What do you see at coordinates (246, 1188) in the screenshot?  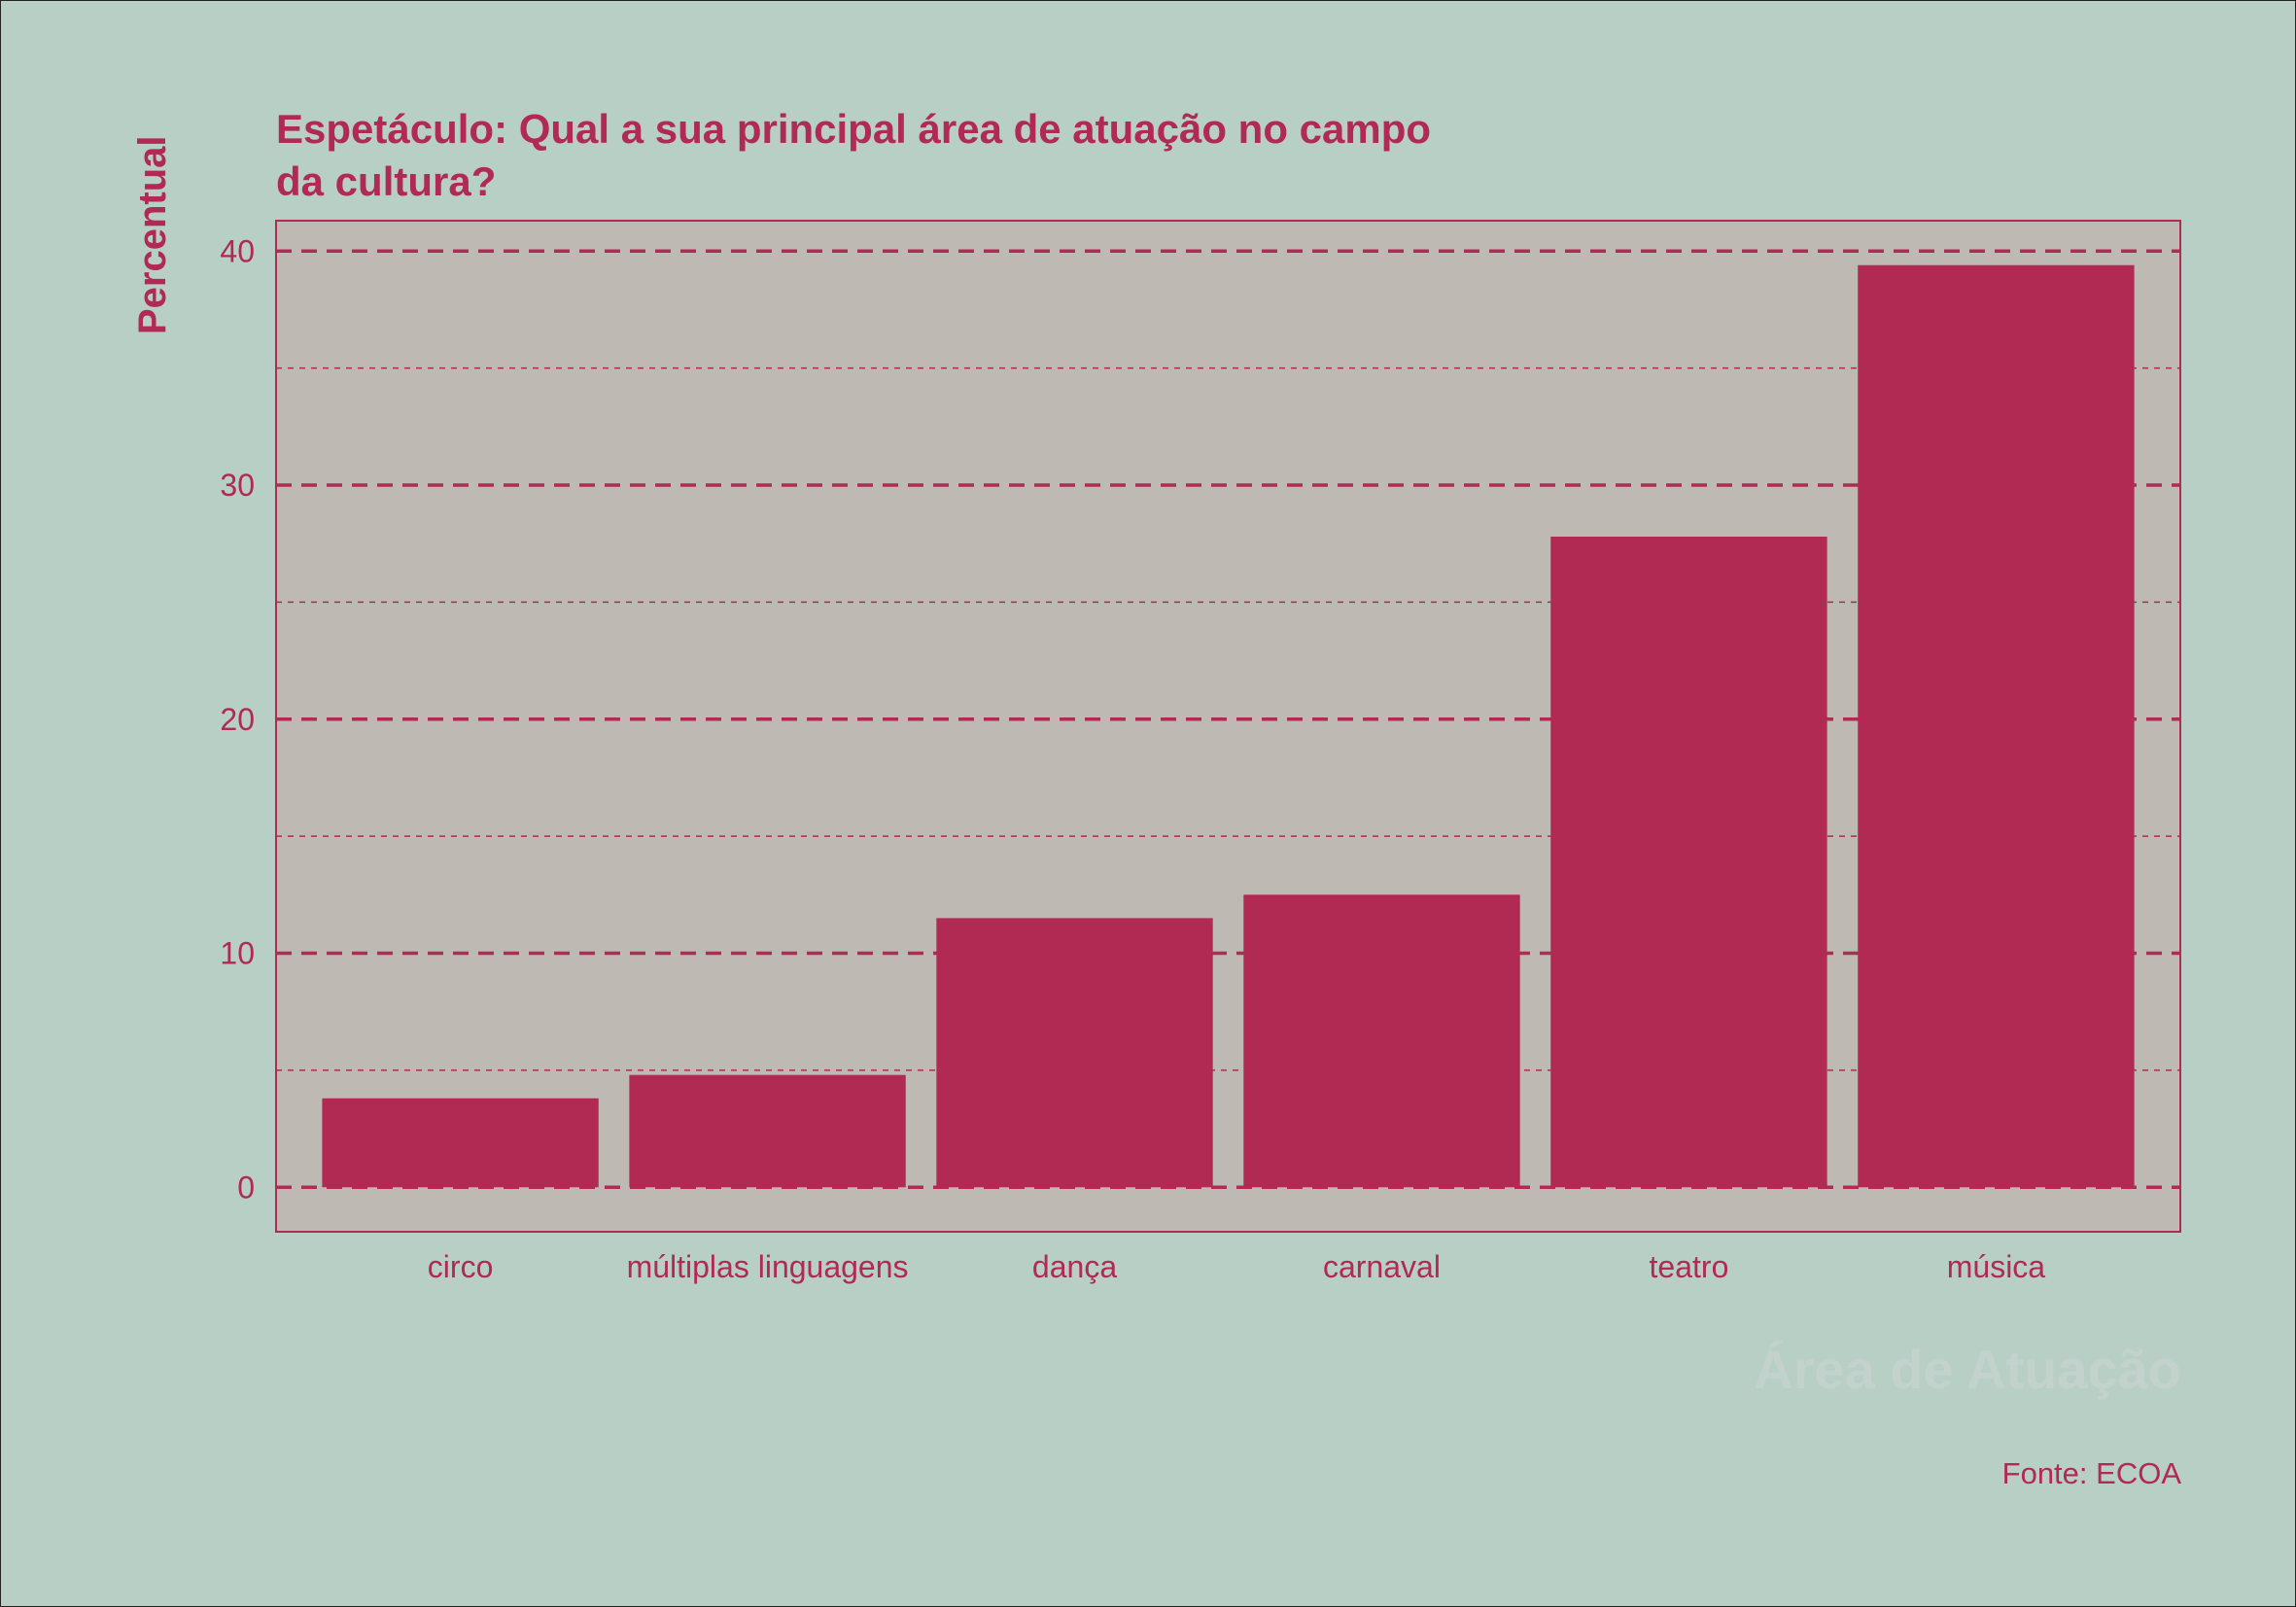 I see `y-tick-label: 0` at bounding box center [246, 1188].